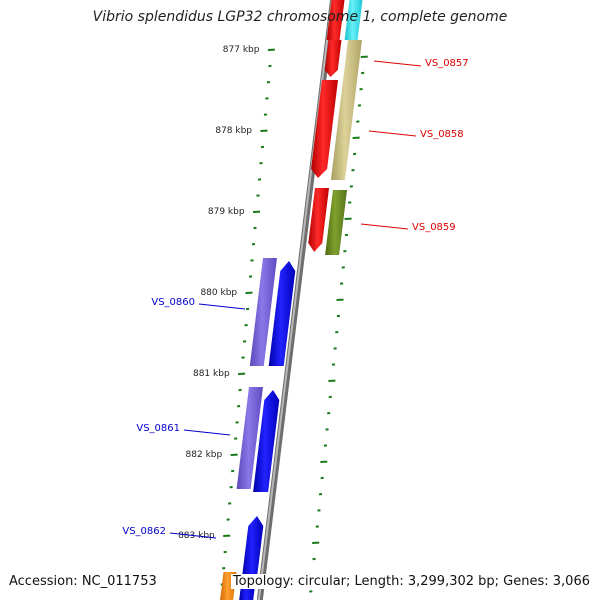 The image size is (600, 604). What do you see at coordinates (144, 531) in the screenshot?
I see `gene-label: VS_0862` at bounding box center [144, 531].